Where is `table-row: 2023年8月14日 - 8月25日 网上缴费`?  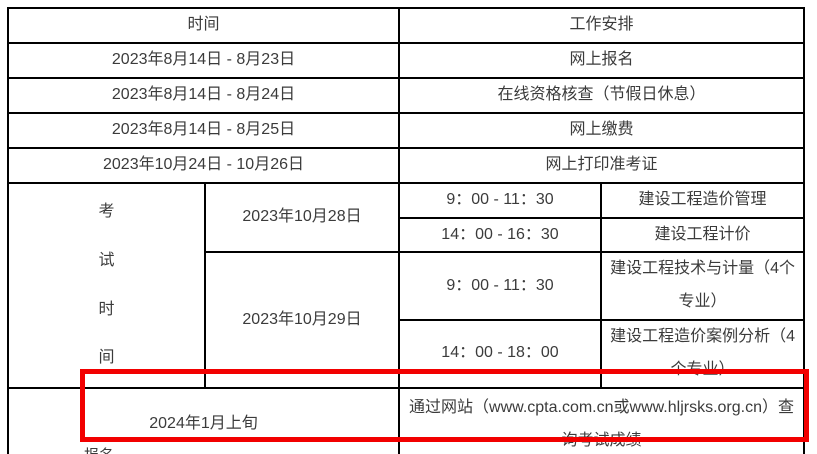 table-row: 2023年8月14日 - 8月25日 网上缴费 is located at coordinates (406, 130).